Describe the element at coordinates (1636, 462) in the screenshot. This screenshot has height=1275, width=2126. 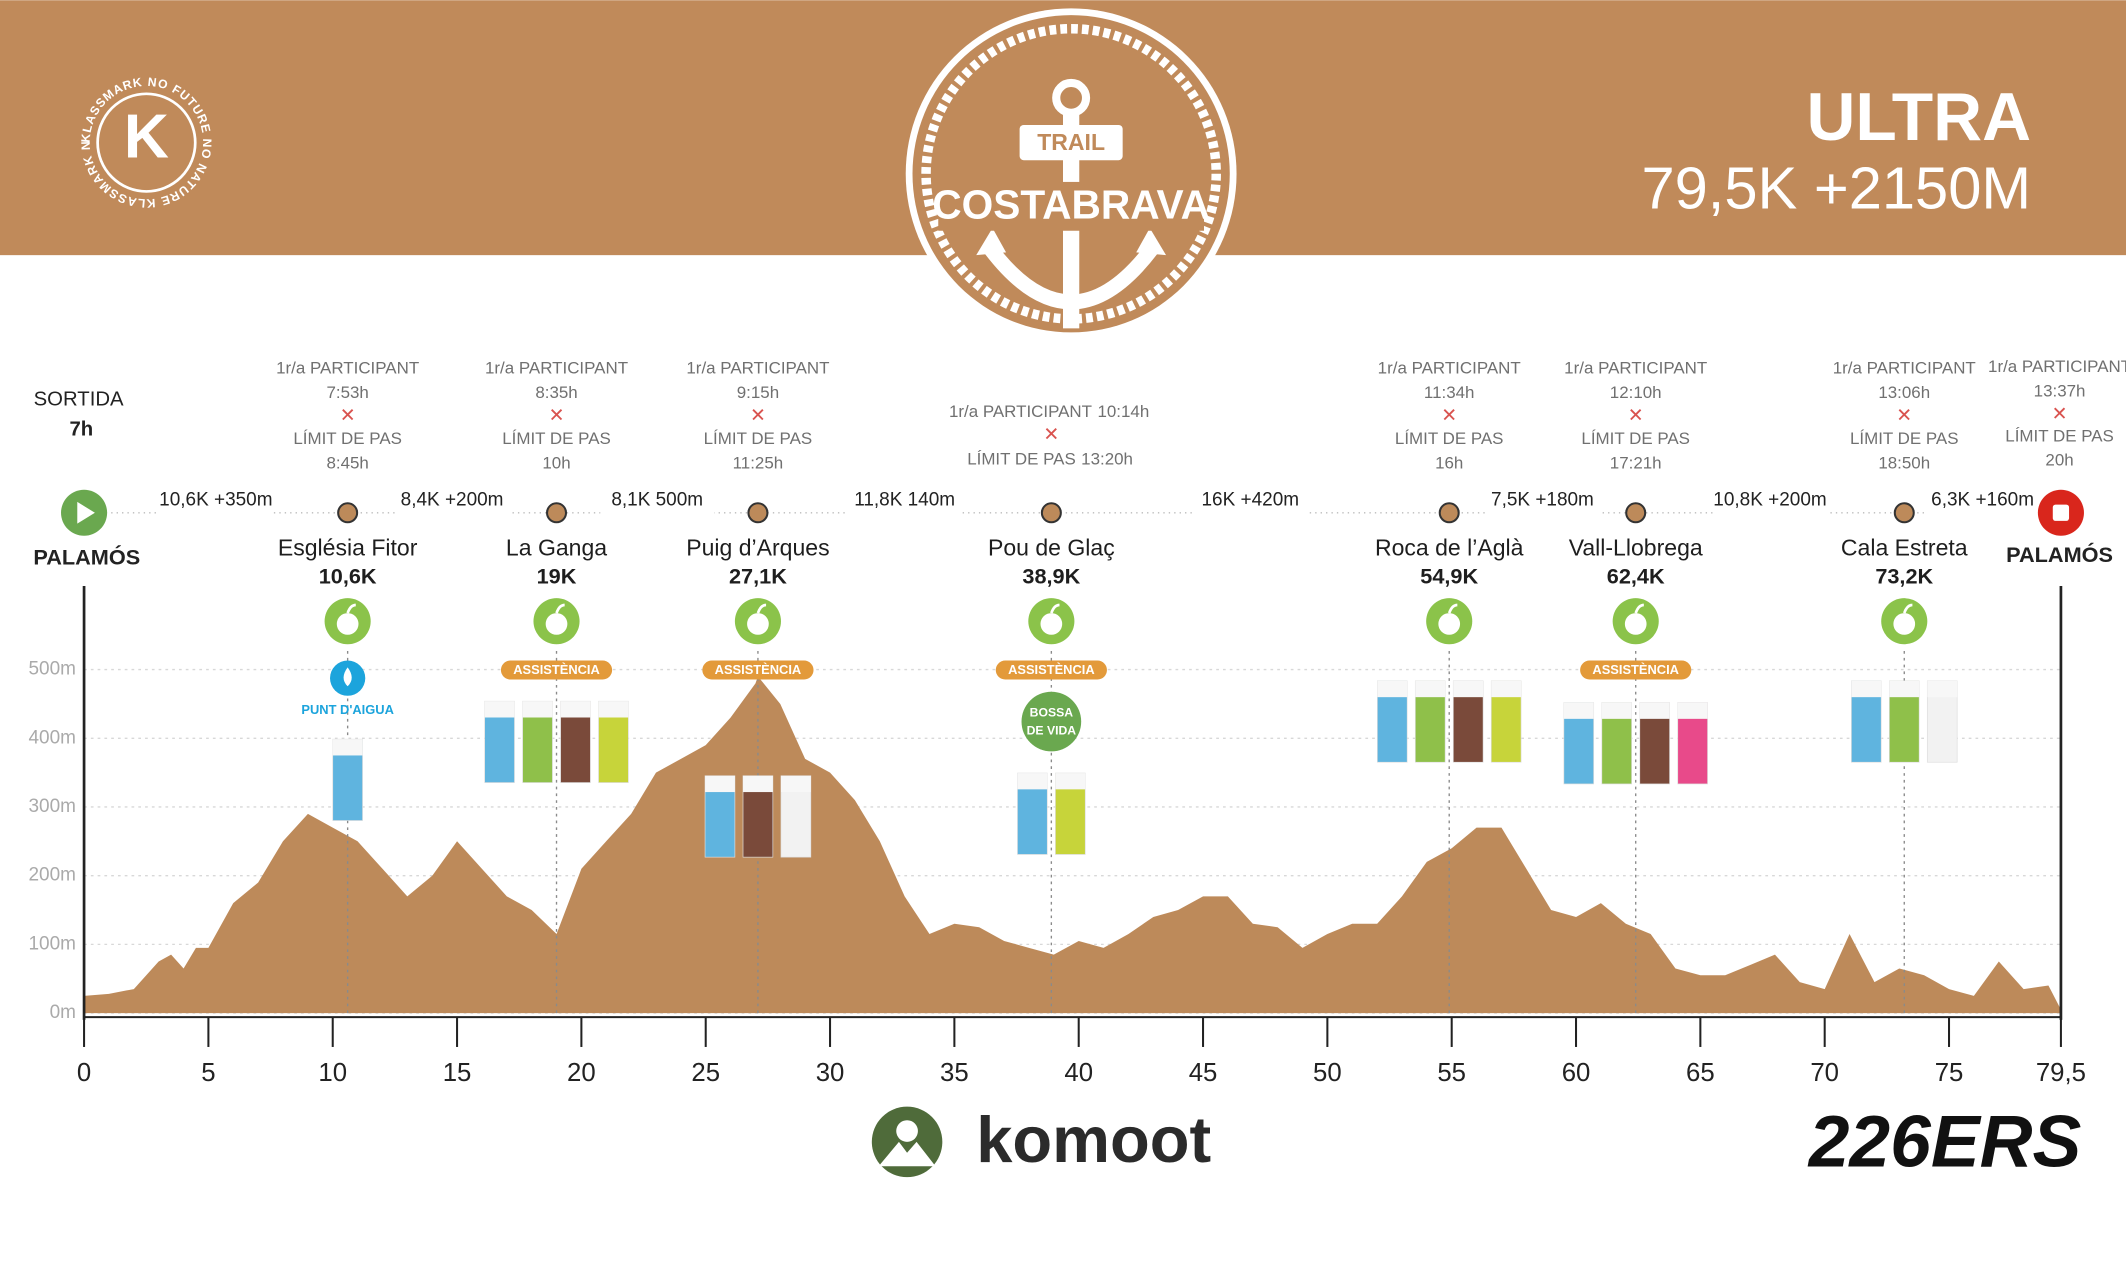
I see `limit-time: 17:21h` at that location.